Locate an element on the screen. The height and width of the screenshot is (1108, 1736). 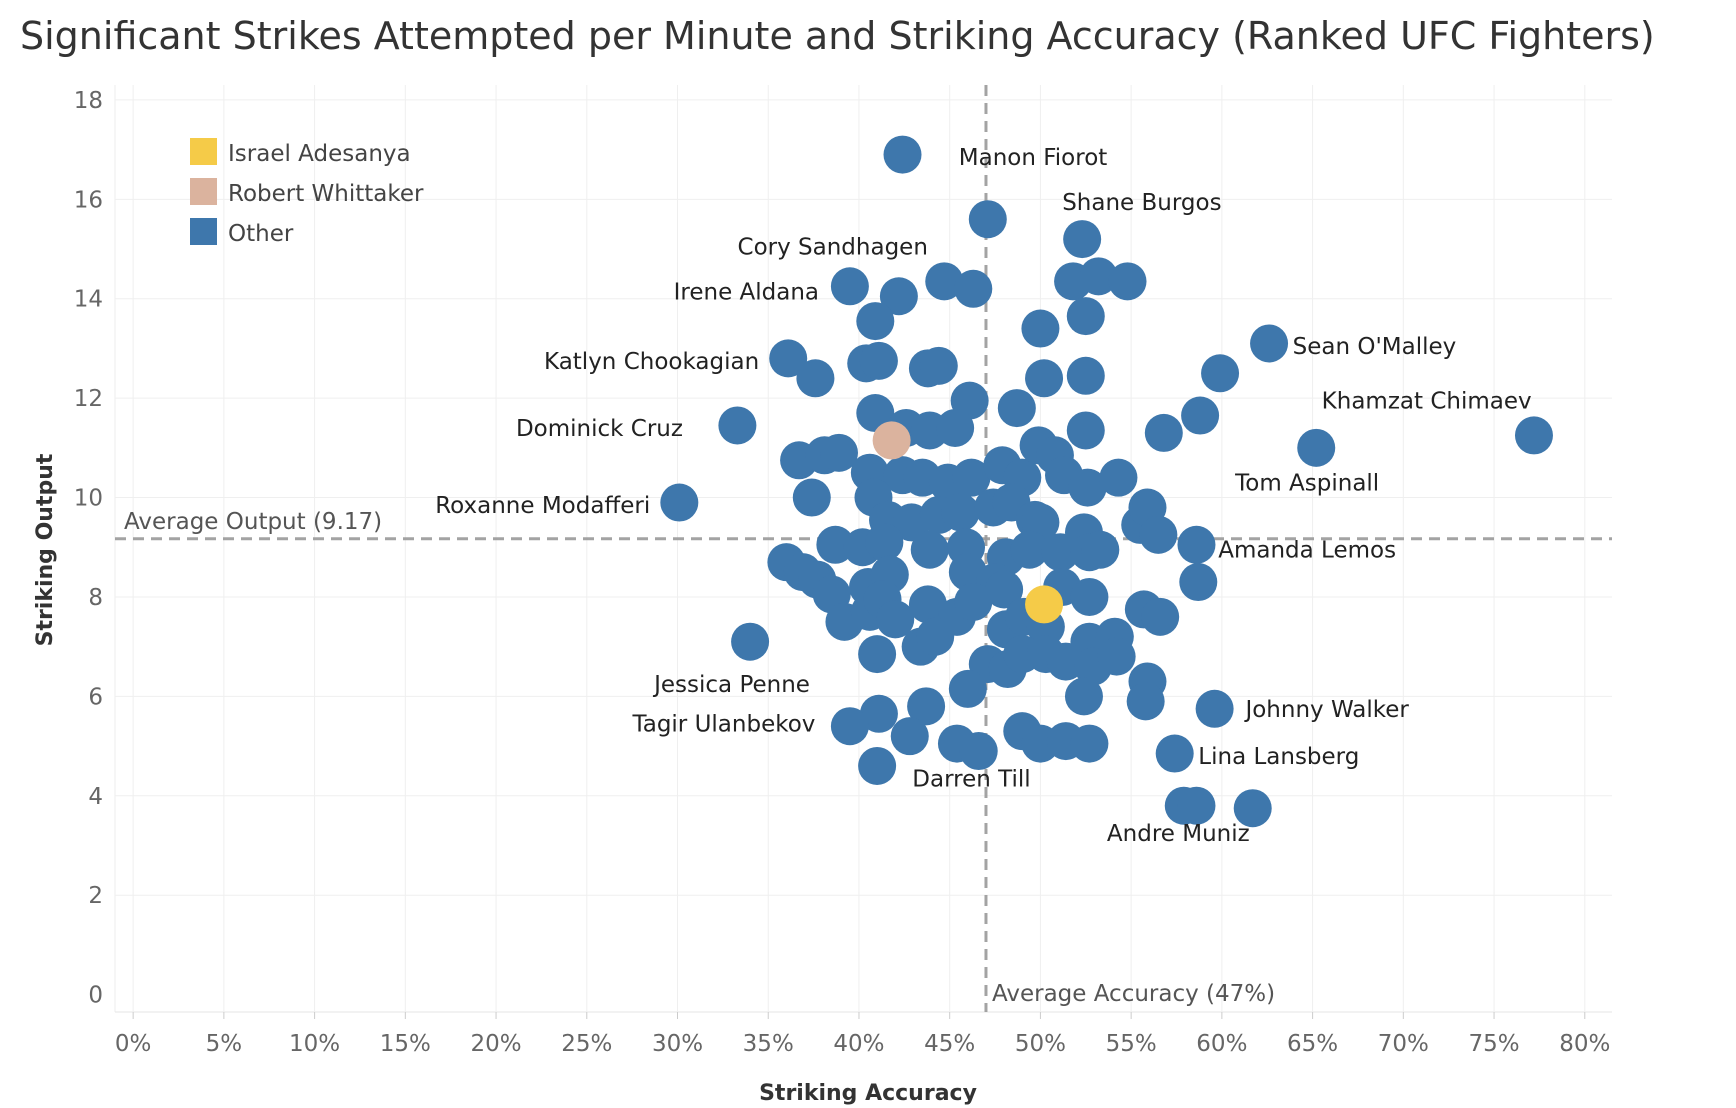
fighter-label: Amanda Lemos is located at coordinates (1307, 551).